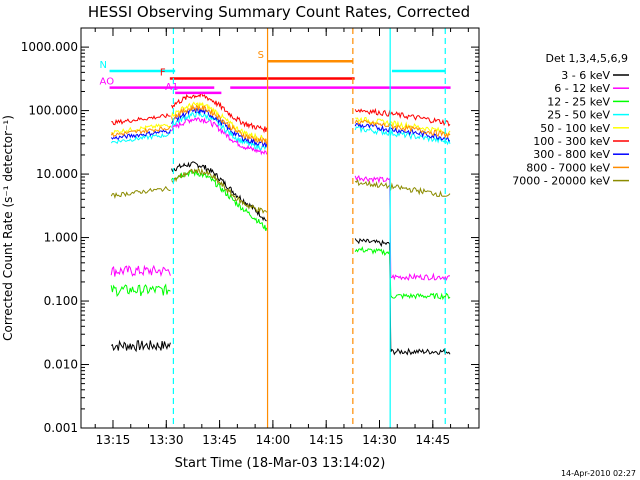 Image resolution: width=640 pixels, height=480 pixels. I want to click on x-tick-label: 14:00, so click(273, 440).